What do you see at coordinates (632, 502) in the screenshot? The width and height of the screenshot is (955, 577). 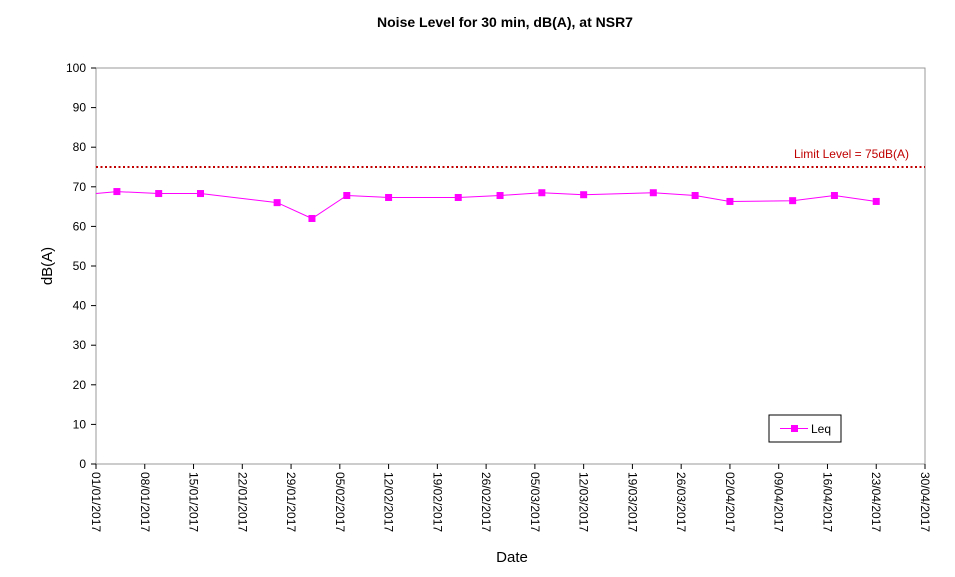 I see `x-tick-label: 19/03/2017` at bounding box center [632, 502].